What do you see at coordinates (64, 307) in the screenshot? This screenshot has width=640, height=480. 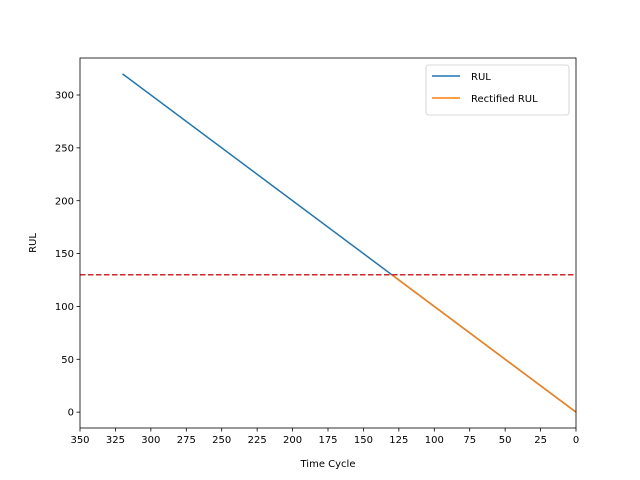 I see `y-tick-label: 100` at bounding box center [64, 307].